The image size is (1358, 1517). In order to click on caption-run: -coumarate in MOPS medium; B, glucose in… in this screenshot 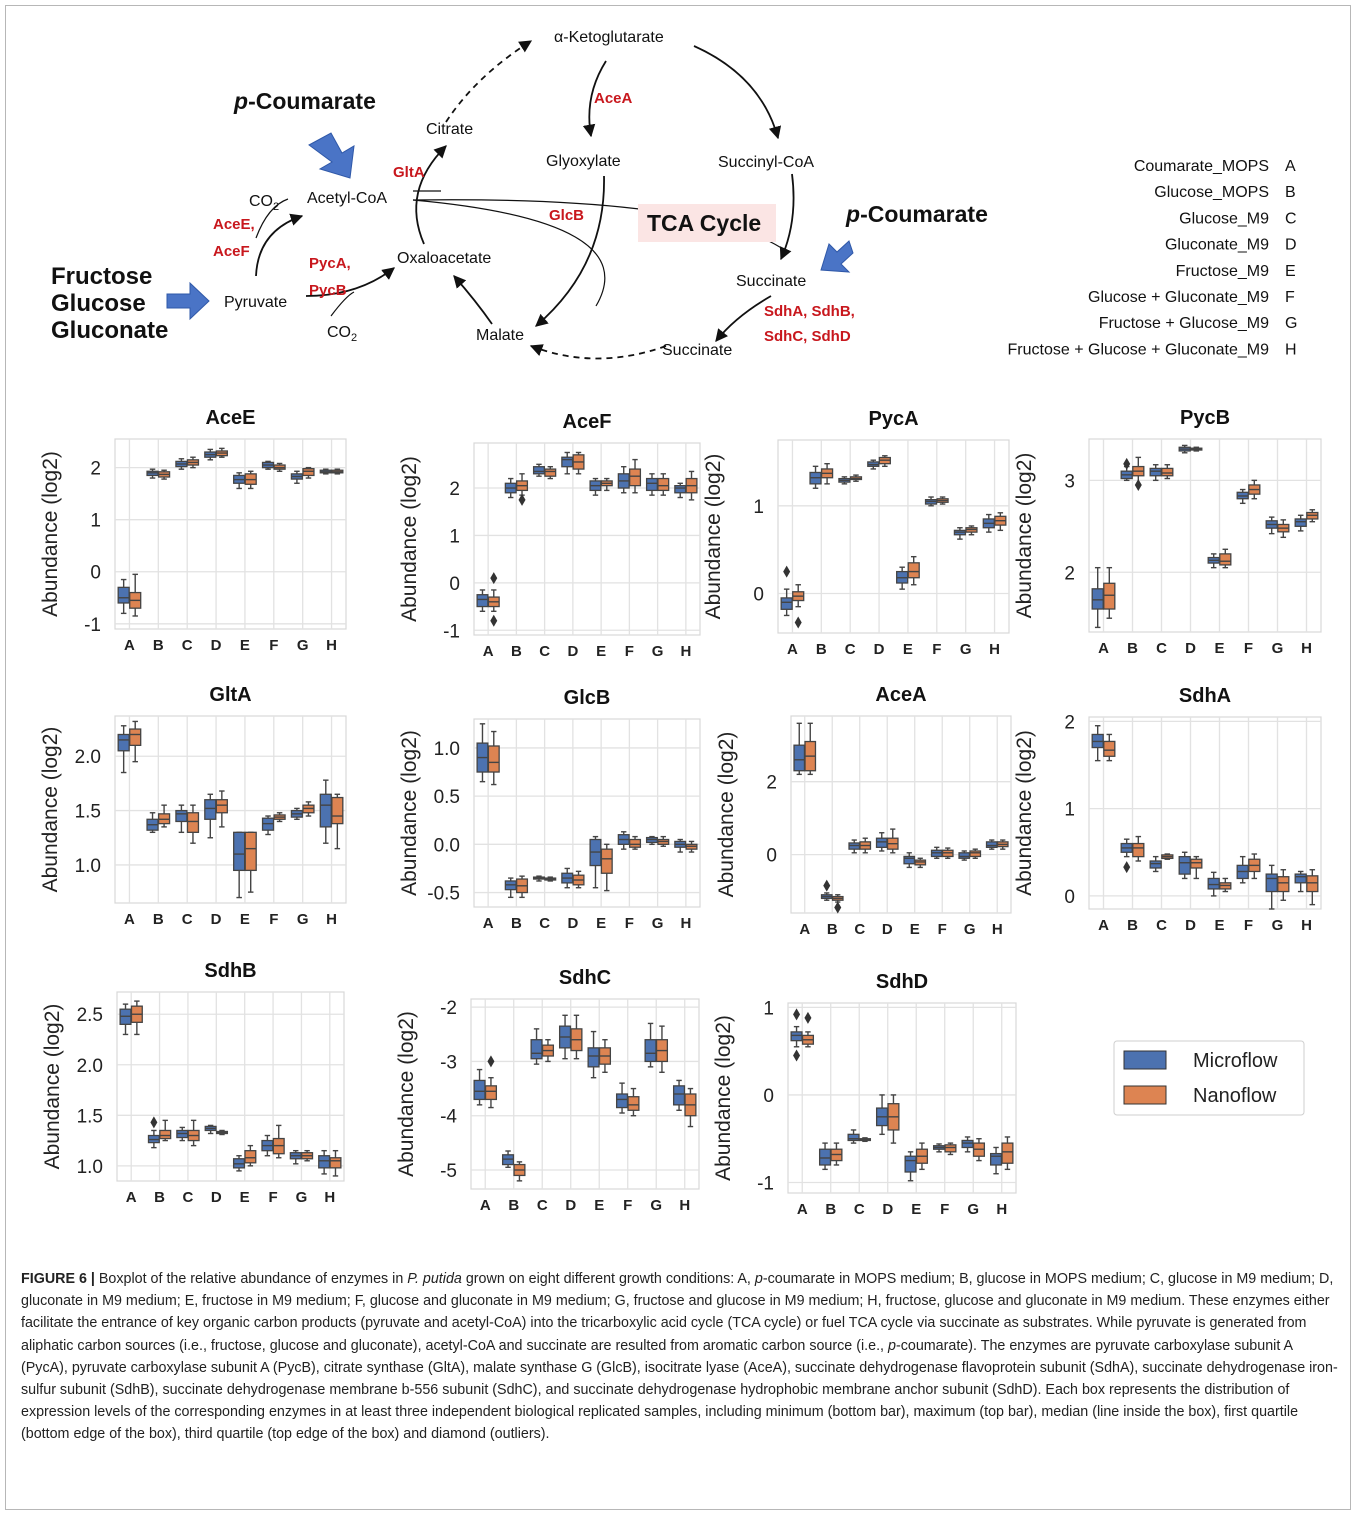, I will do `click(677, 1312)`.